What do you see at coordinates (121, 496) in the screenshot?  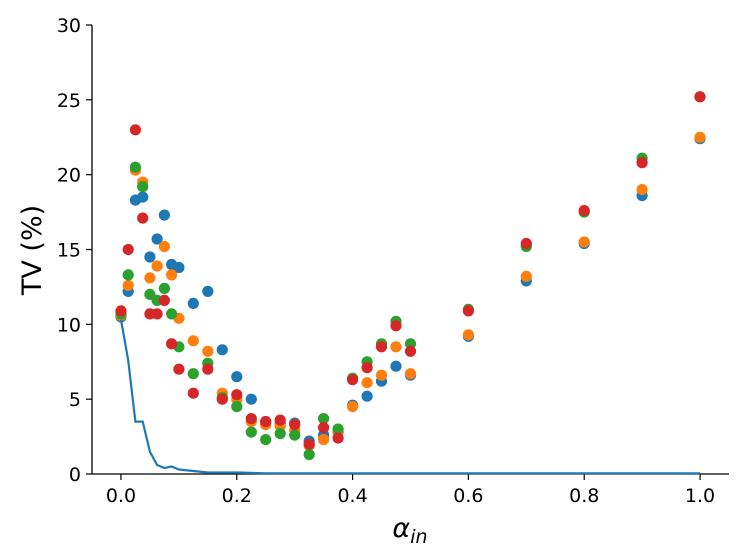 I see `x-tick-label: 0.0` at bounding box center [121, 496].